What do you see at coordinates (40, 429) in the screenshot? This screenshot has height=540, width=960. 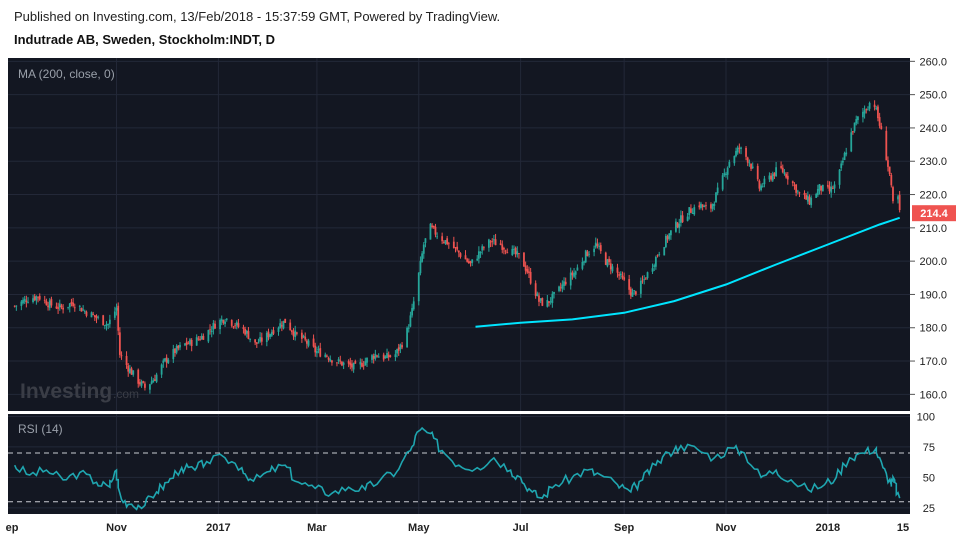 I see `rsi-label: RSI (14)` at bounding box center [40, 429].